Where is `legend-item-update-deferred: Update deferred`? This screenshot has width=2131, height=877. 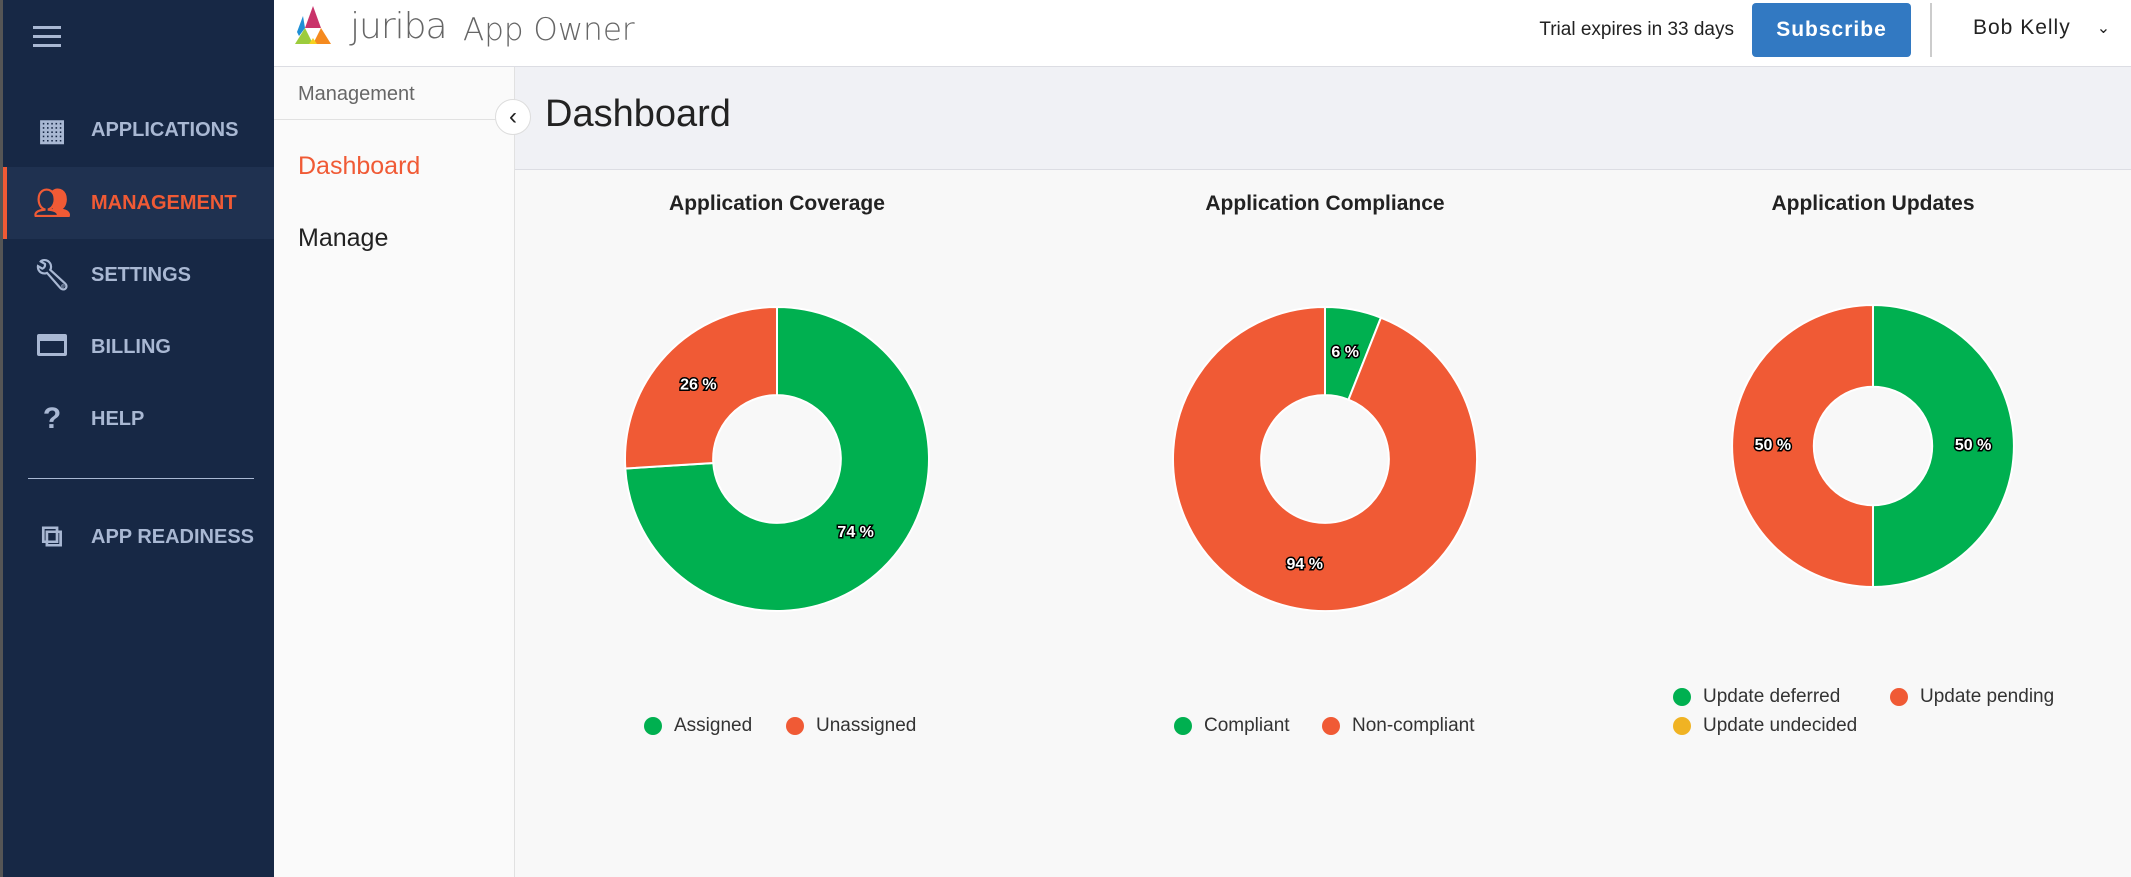
legend-item-update-deferred: Update deferred is located at coordinates (1756, 697).